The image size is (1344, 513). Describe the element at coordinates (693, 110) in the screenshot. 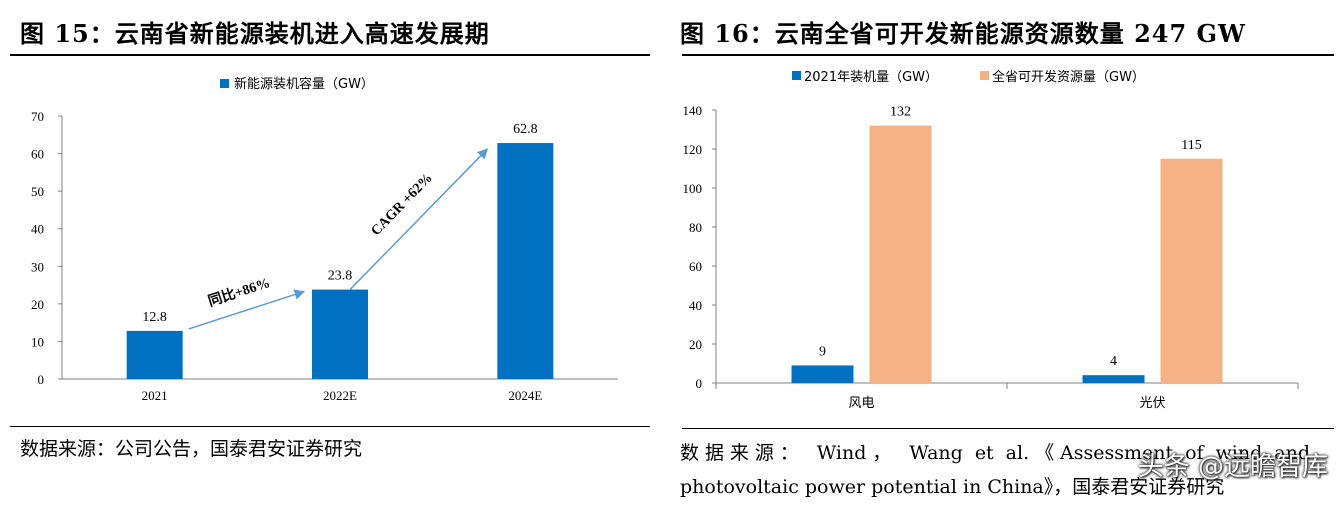

I see `y-tick-label: 140` at that location.